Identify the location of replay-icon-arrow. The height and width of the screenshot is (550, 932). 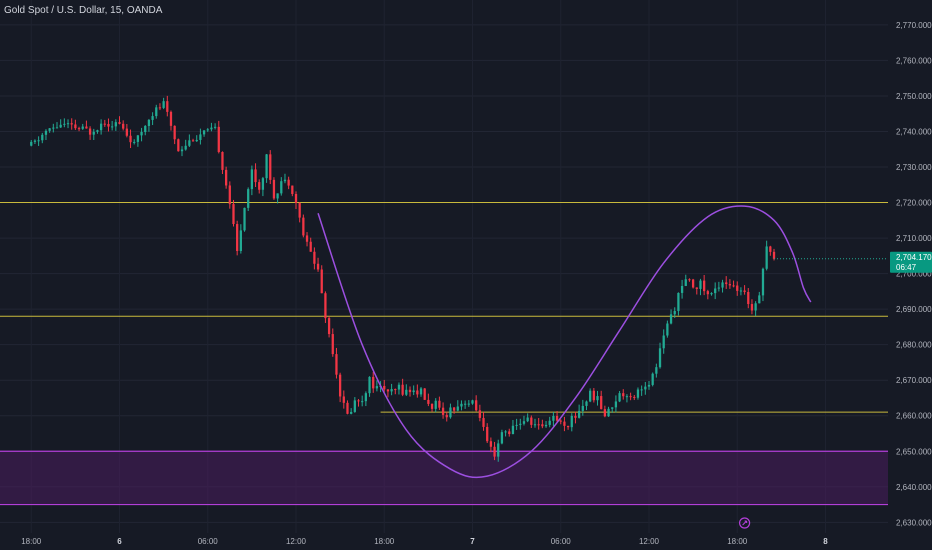
(745, 523).